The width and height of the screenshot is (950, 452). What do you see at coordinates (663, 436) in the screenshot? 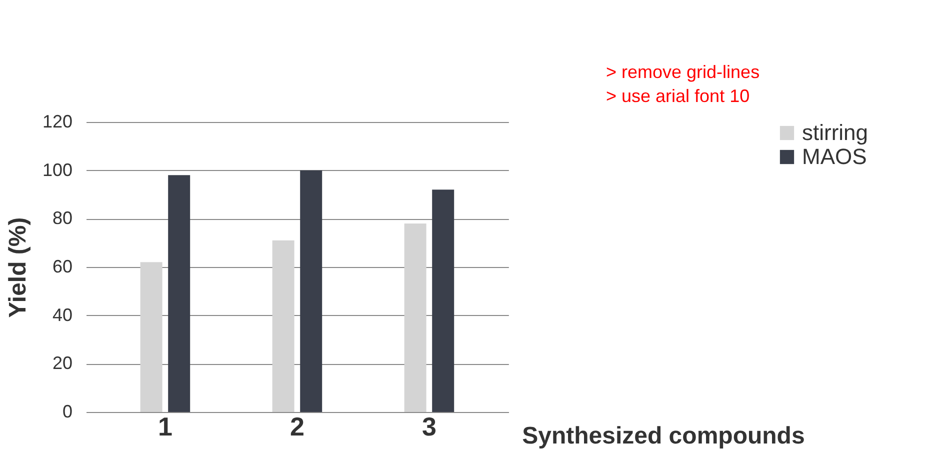
I see `x-axis-title: Synthesized compounds` at bounding box center [663, 436].